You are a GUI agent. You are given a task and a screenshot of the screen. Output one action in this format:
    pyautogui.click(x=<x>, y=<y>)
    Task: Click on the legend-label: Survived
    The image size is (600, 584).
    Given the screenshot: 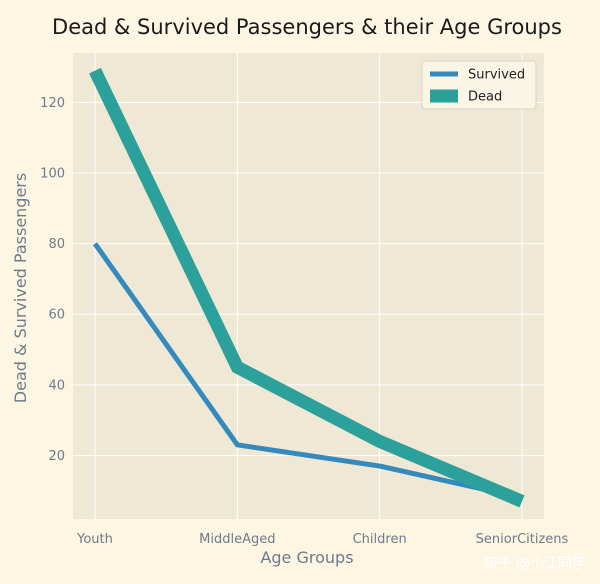 What is the action you would take?
    pyautogui.click(x=496, y=75)
    